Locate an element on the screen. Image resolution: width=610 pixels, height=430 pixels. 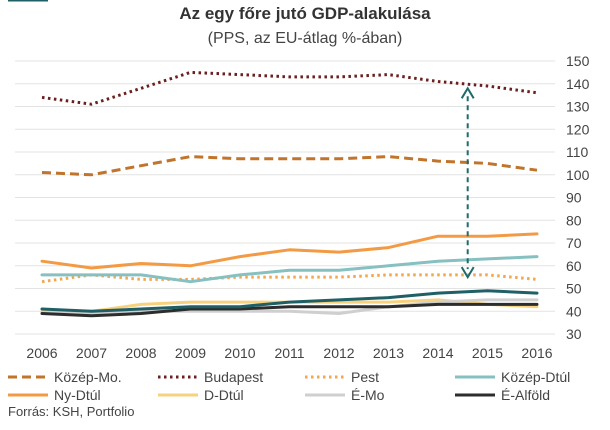
y-tick-label: 60 is located at coordinates (574, 266).